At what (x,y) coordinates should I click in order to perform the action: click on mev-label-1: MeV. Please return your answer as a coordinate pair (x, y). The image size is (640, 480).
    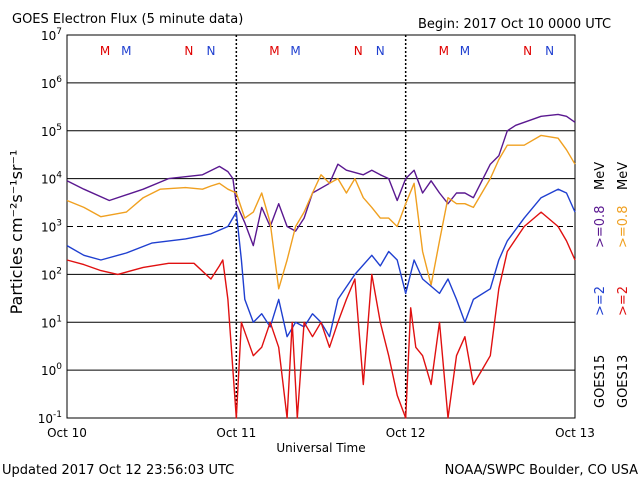
    Looking at the image, I should click on (600, 176).